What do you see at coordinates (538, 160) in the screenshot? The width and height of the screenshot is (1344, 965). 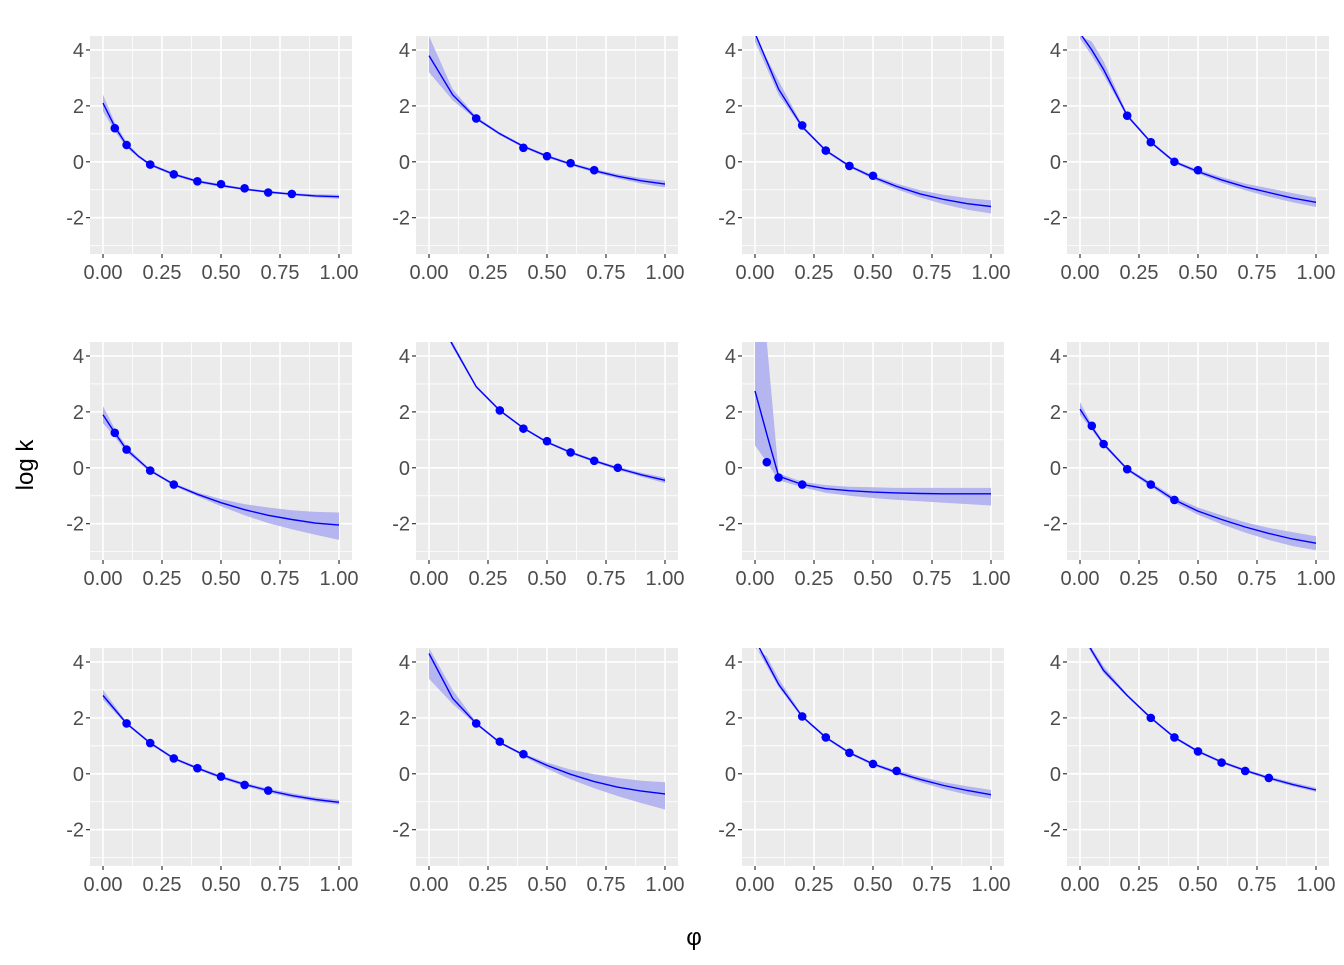 I see `facet-panel-2: -2 0 2 4 0.00 0.25 0.50 0.75 1.00` at bounding box center [538, 160].